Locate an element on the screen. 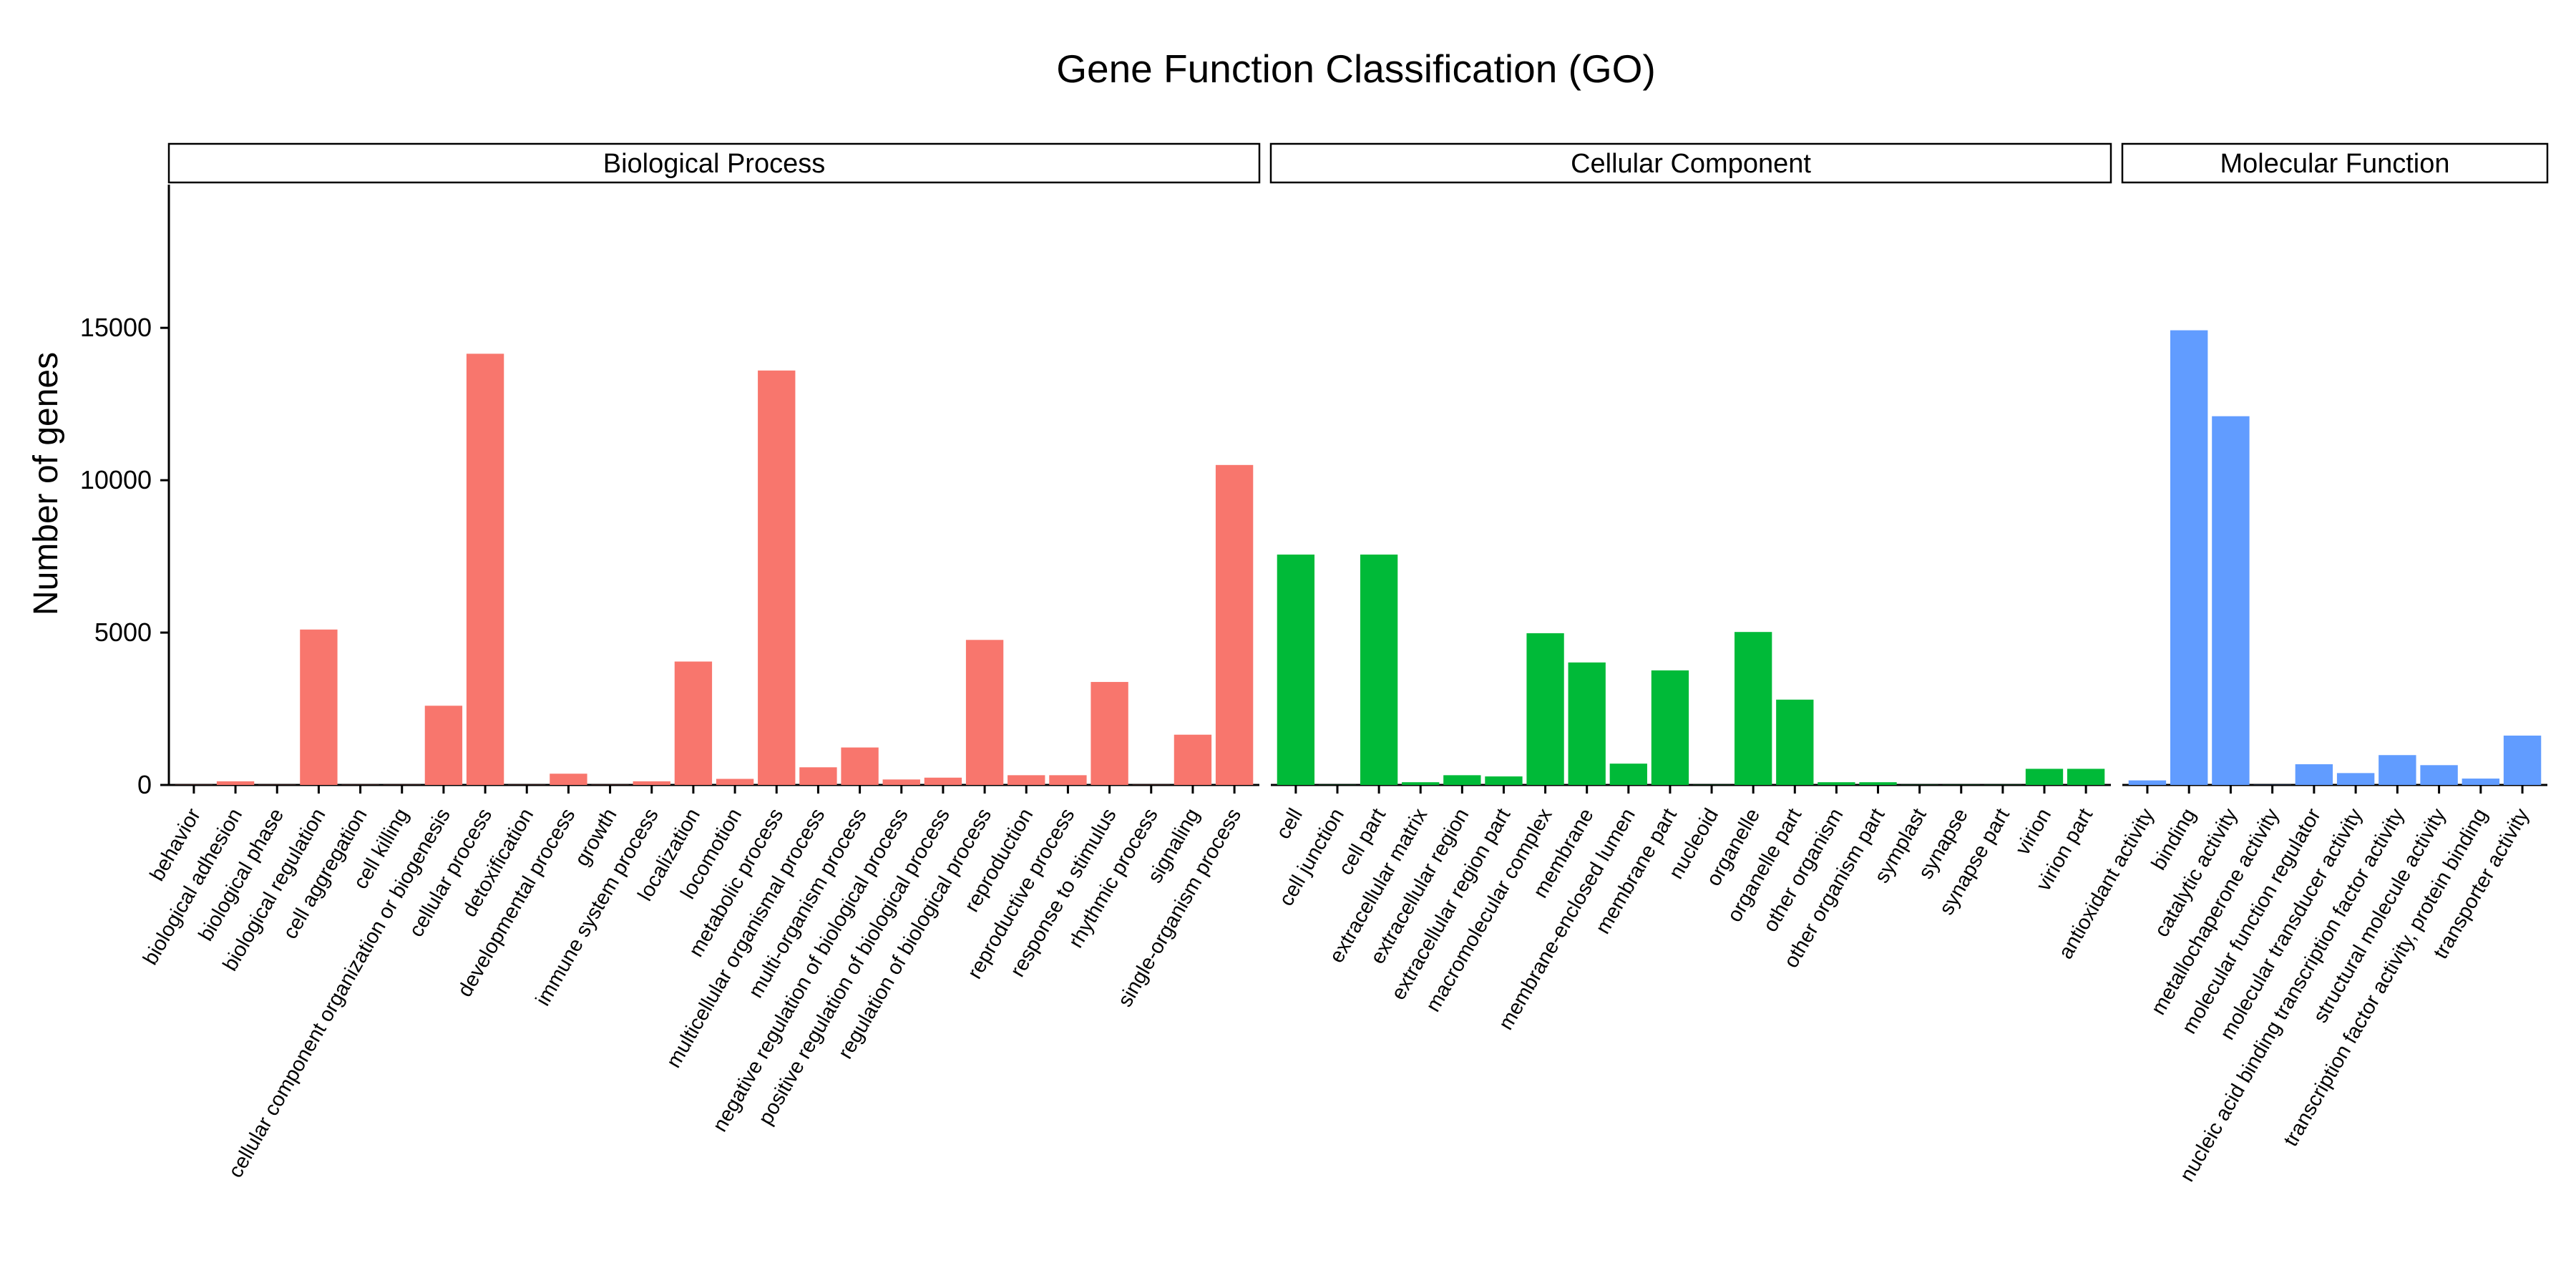 Image resolution: width=2576 pixels, height=1288 pixels. bar-multi-organism-process is located at coordinates (860, 766).